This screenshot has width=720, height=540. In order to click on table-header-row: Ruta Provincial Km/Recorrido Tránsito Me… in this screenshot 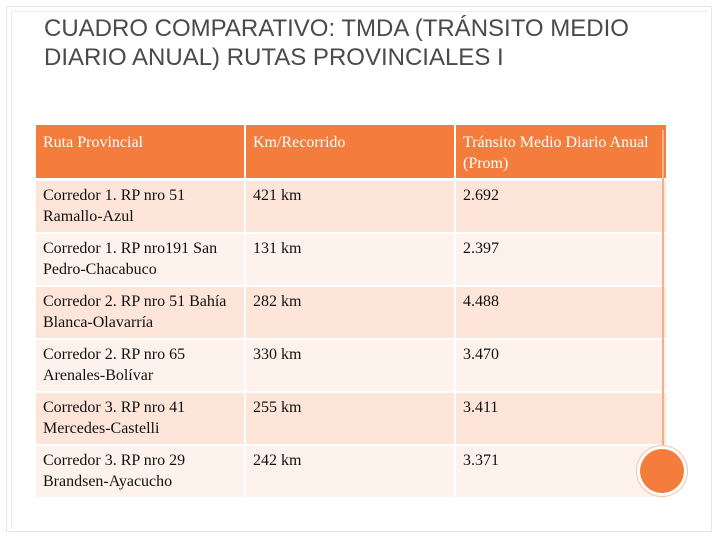, I will do `click(351, 153)`.